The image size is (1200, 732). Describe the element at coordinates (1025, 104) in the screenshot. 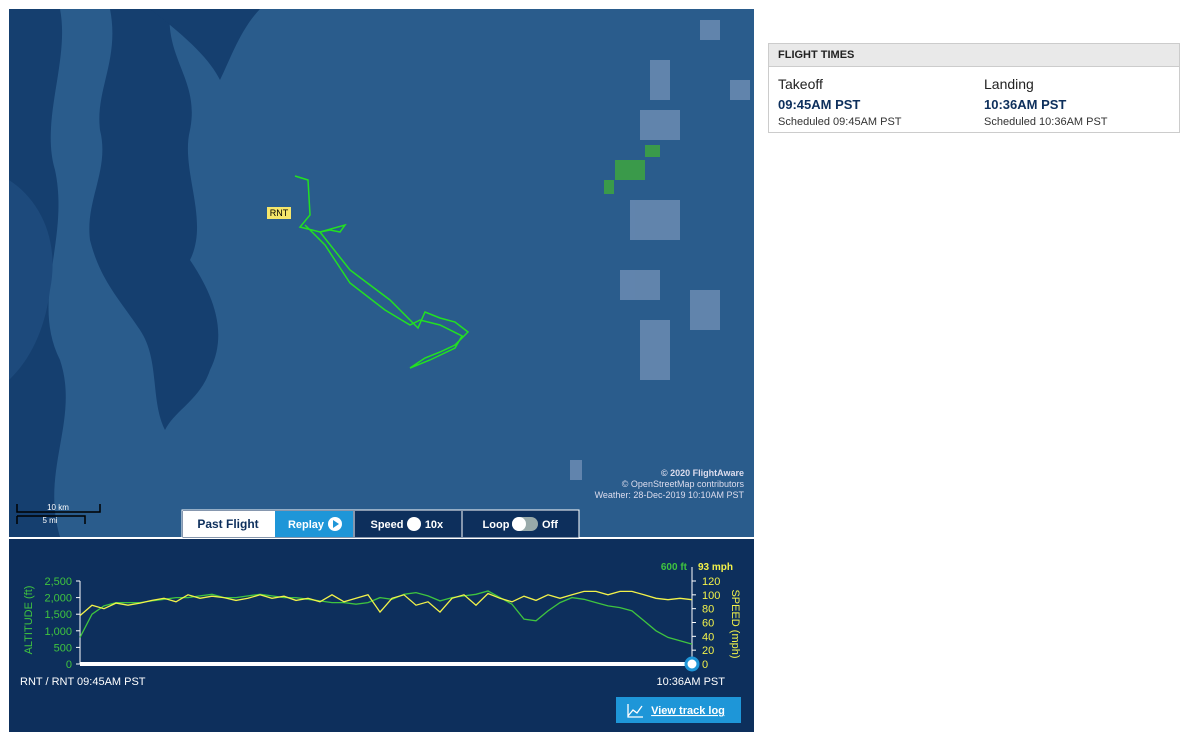

I see `landing-time: 10:36AM PST` at that location.